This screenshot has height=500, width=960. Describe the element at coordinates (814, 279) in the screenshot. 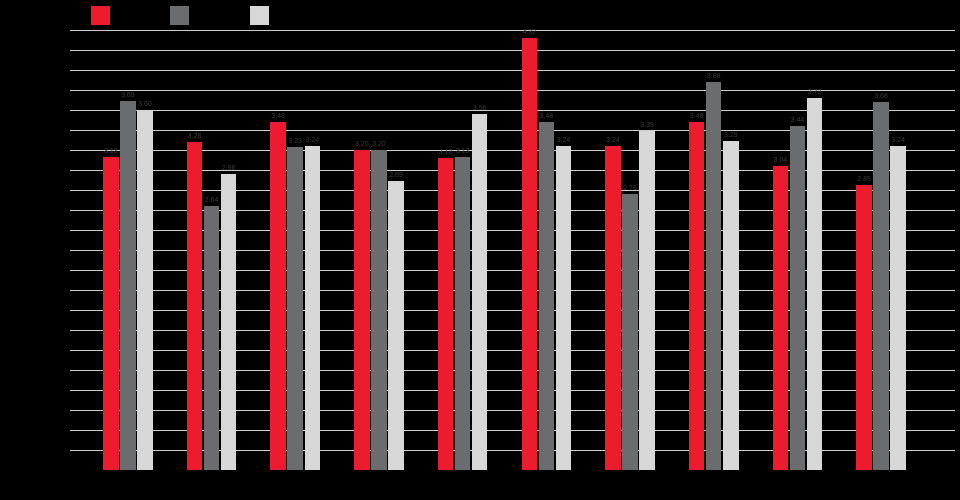

I see `bar-series3-group9: 3.72` at that location.